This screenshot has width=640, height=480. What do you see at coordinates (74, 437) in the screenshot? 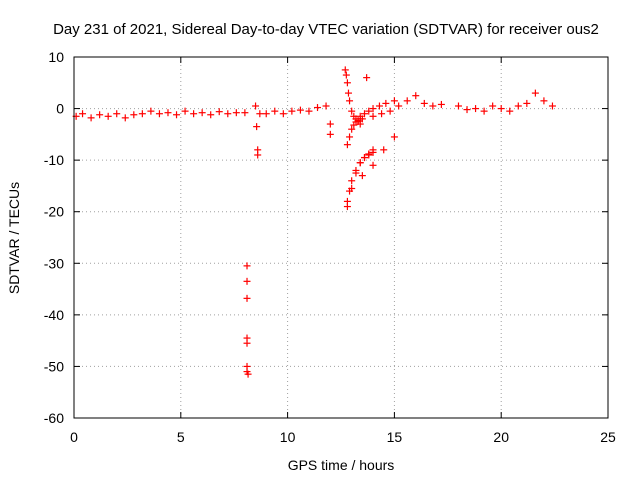
I see `x-tick-label: 0` at bounding box center [74, 437].